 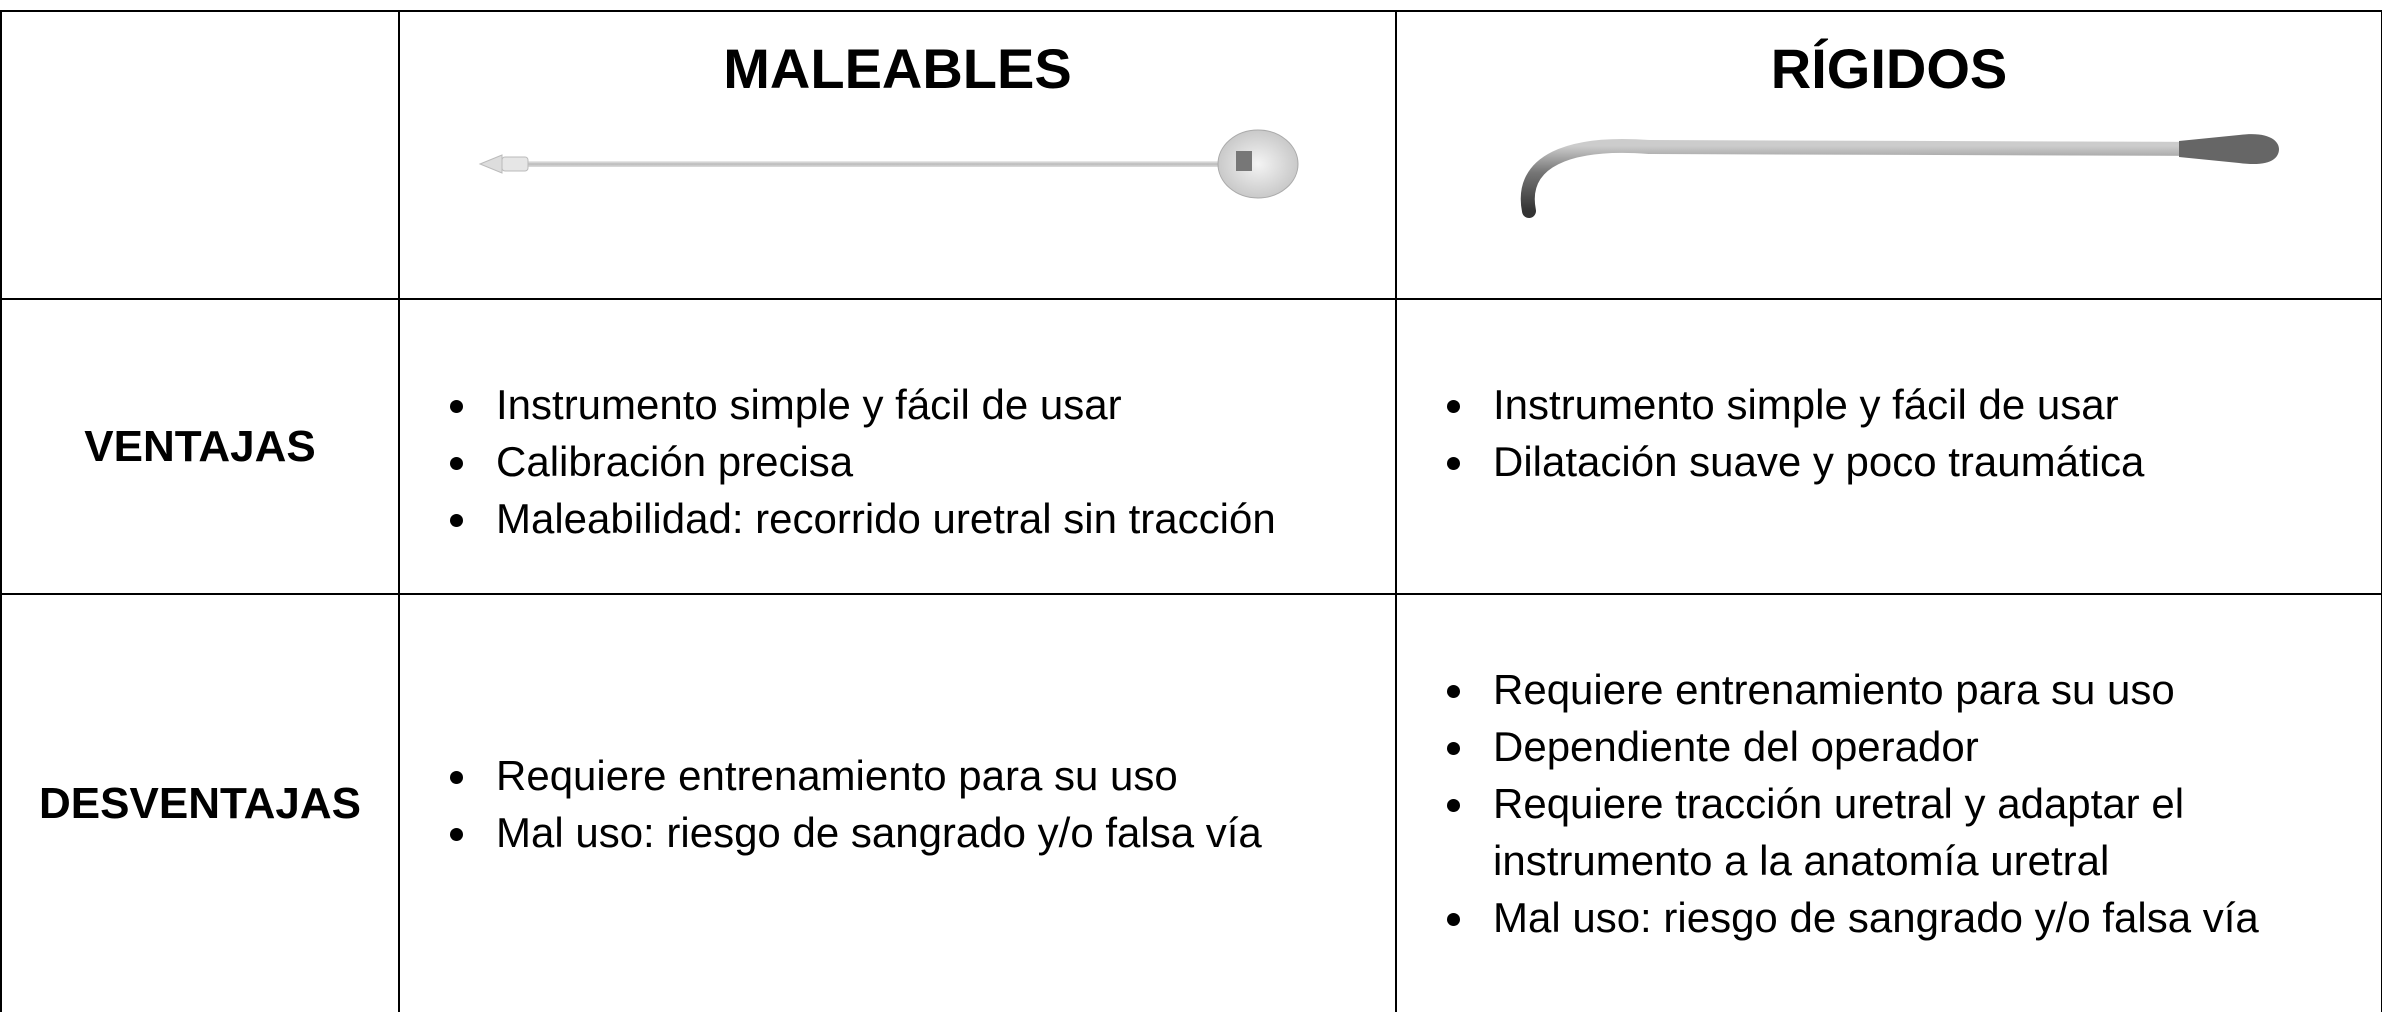 What do you see at coordinates (897, 68) in the screenshot?
I see `column-header: MALEABLES` at bounding box center [897, 68].